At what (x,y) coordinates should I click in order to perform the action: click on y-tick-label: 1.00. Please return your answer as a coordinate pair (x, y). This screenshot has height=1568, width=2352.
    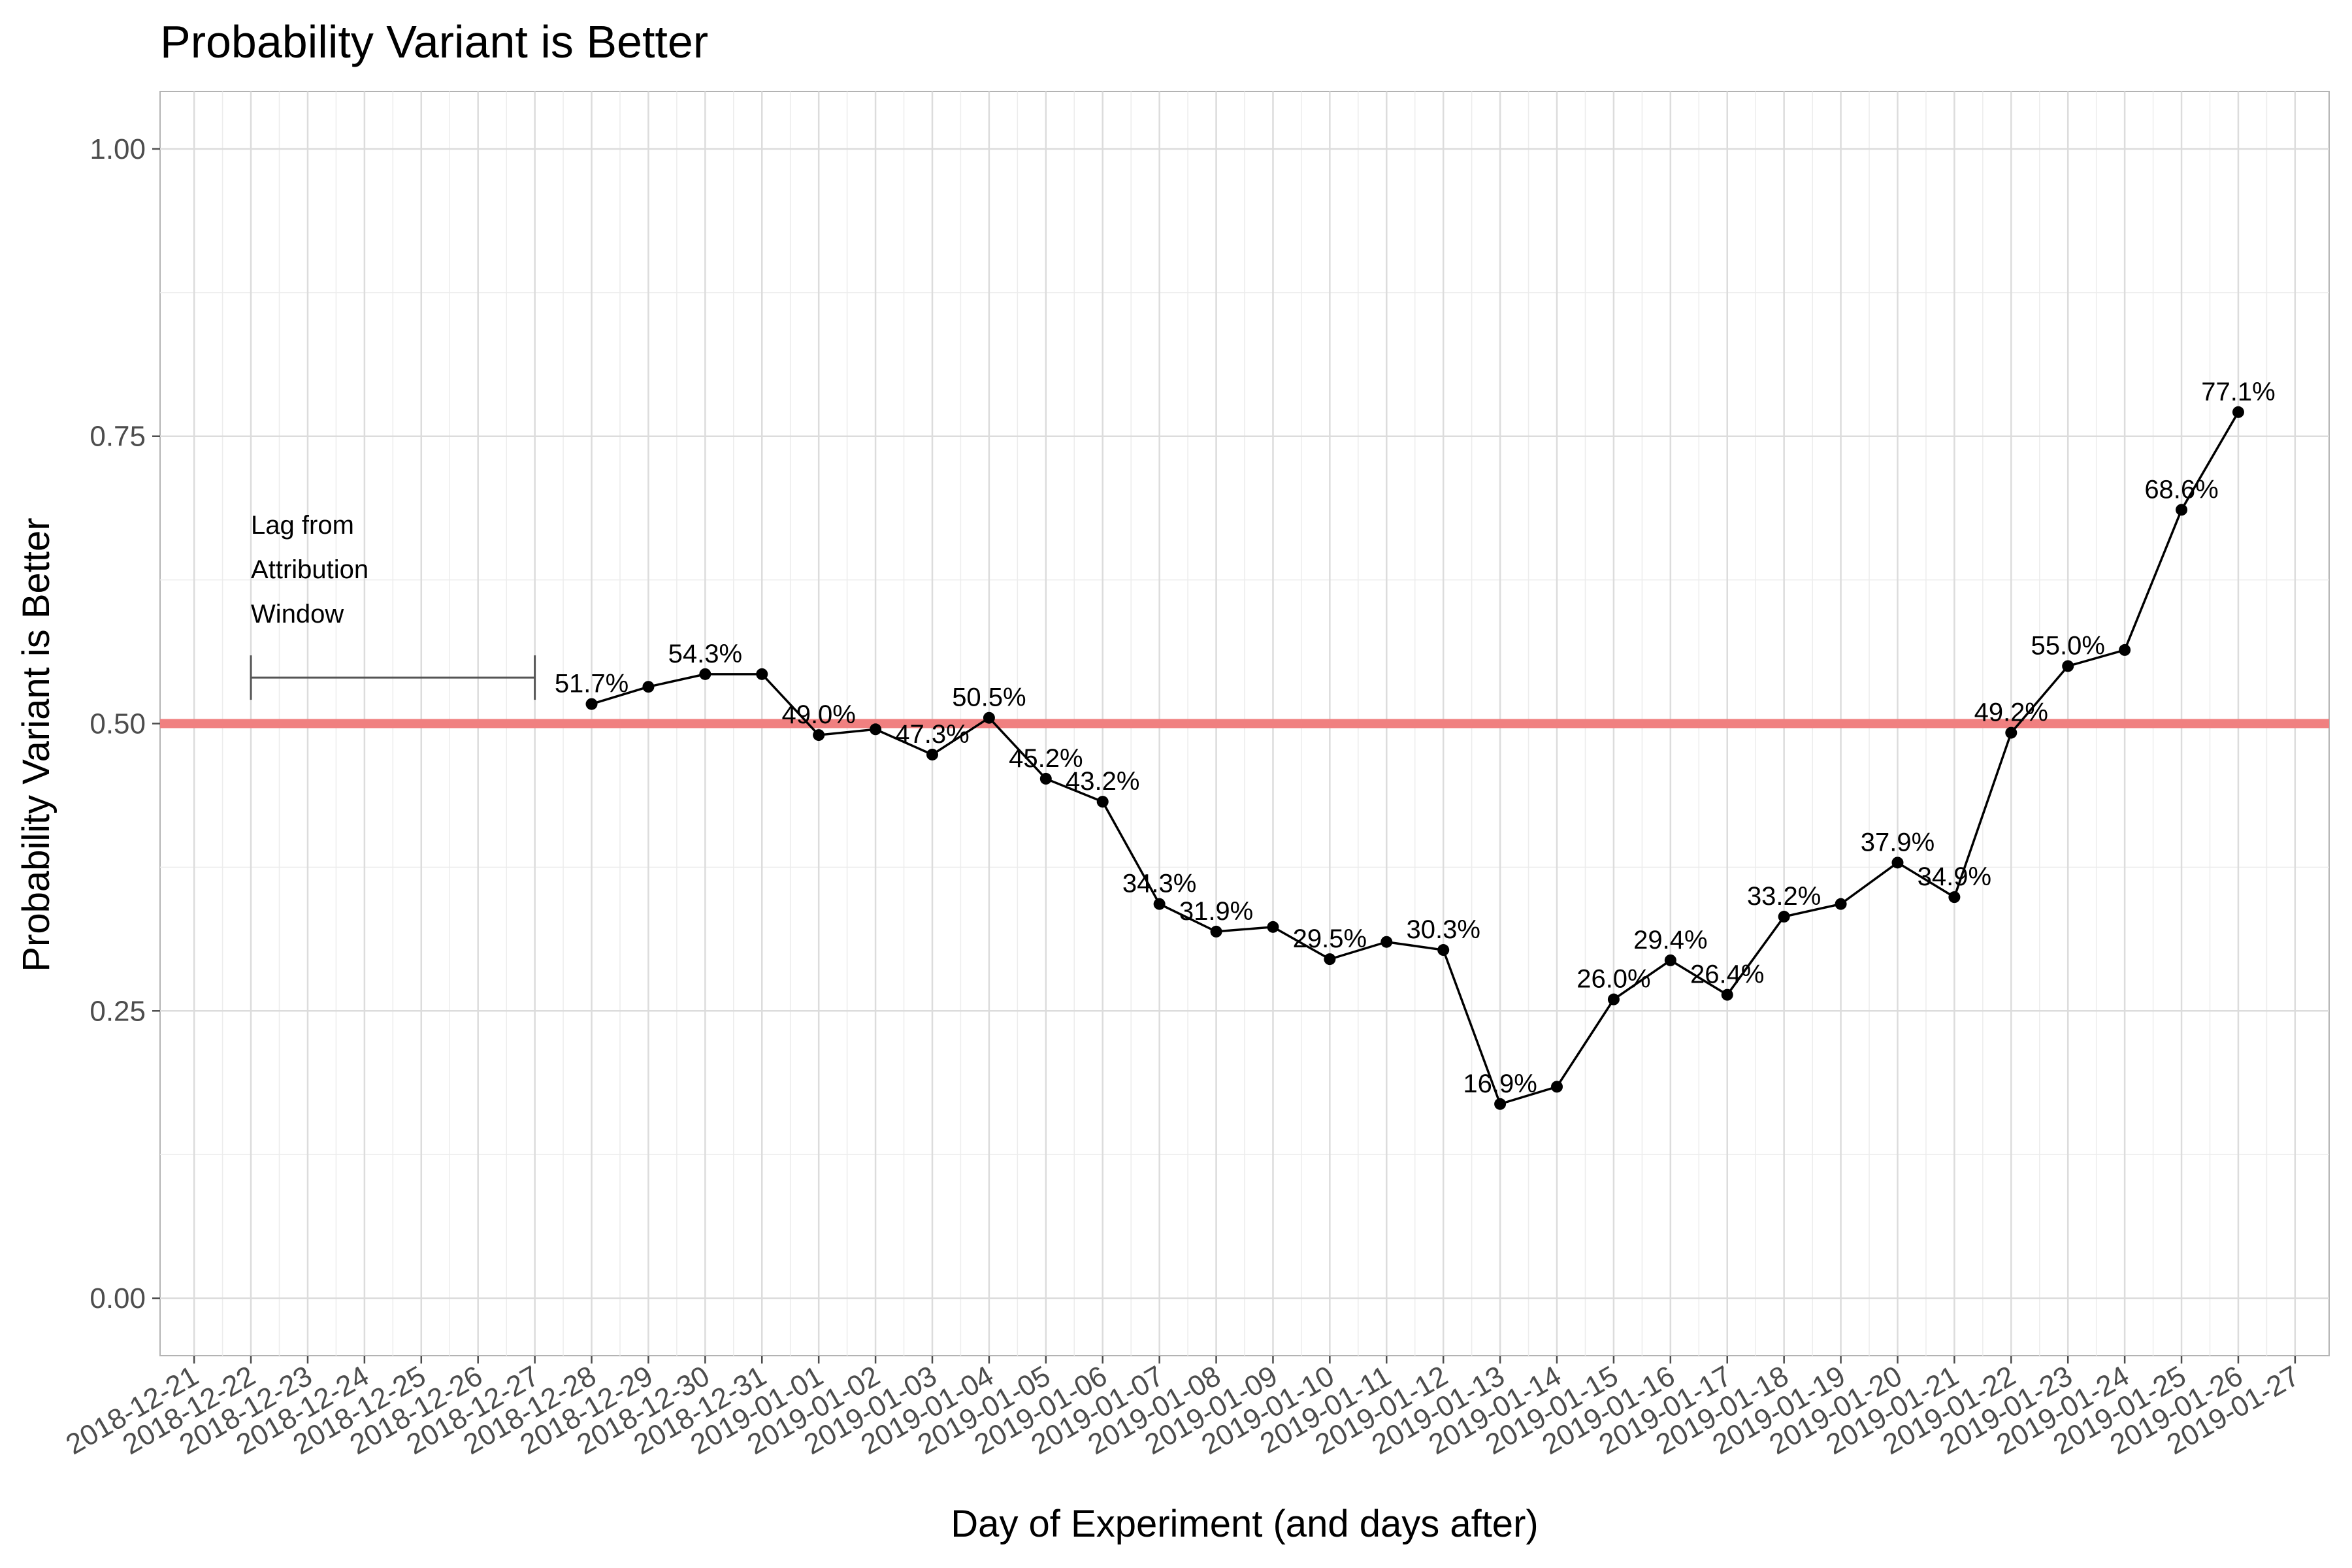
    Looking at the image, I should click on (118, 149).